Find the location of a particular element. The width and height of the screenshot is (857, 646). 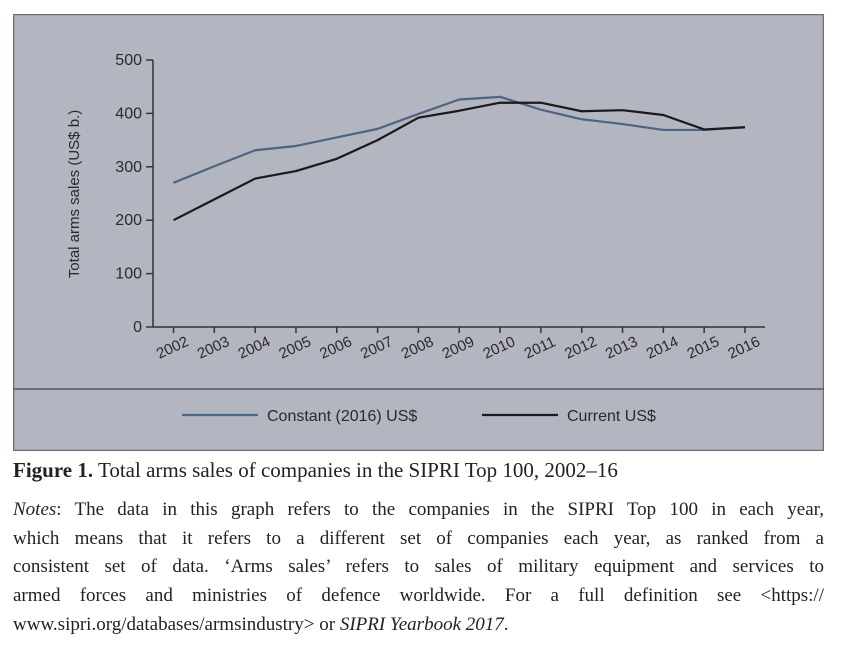

notes-label: Notes is located at coordinates (35, 509).